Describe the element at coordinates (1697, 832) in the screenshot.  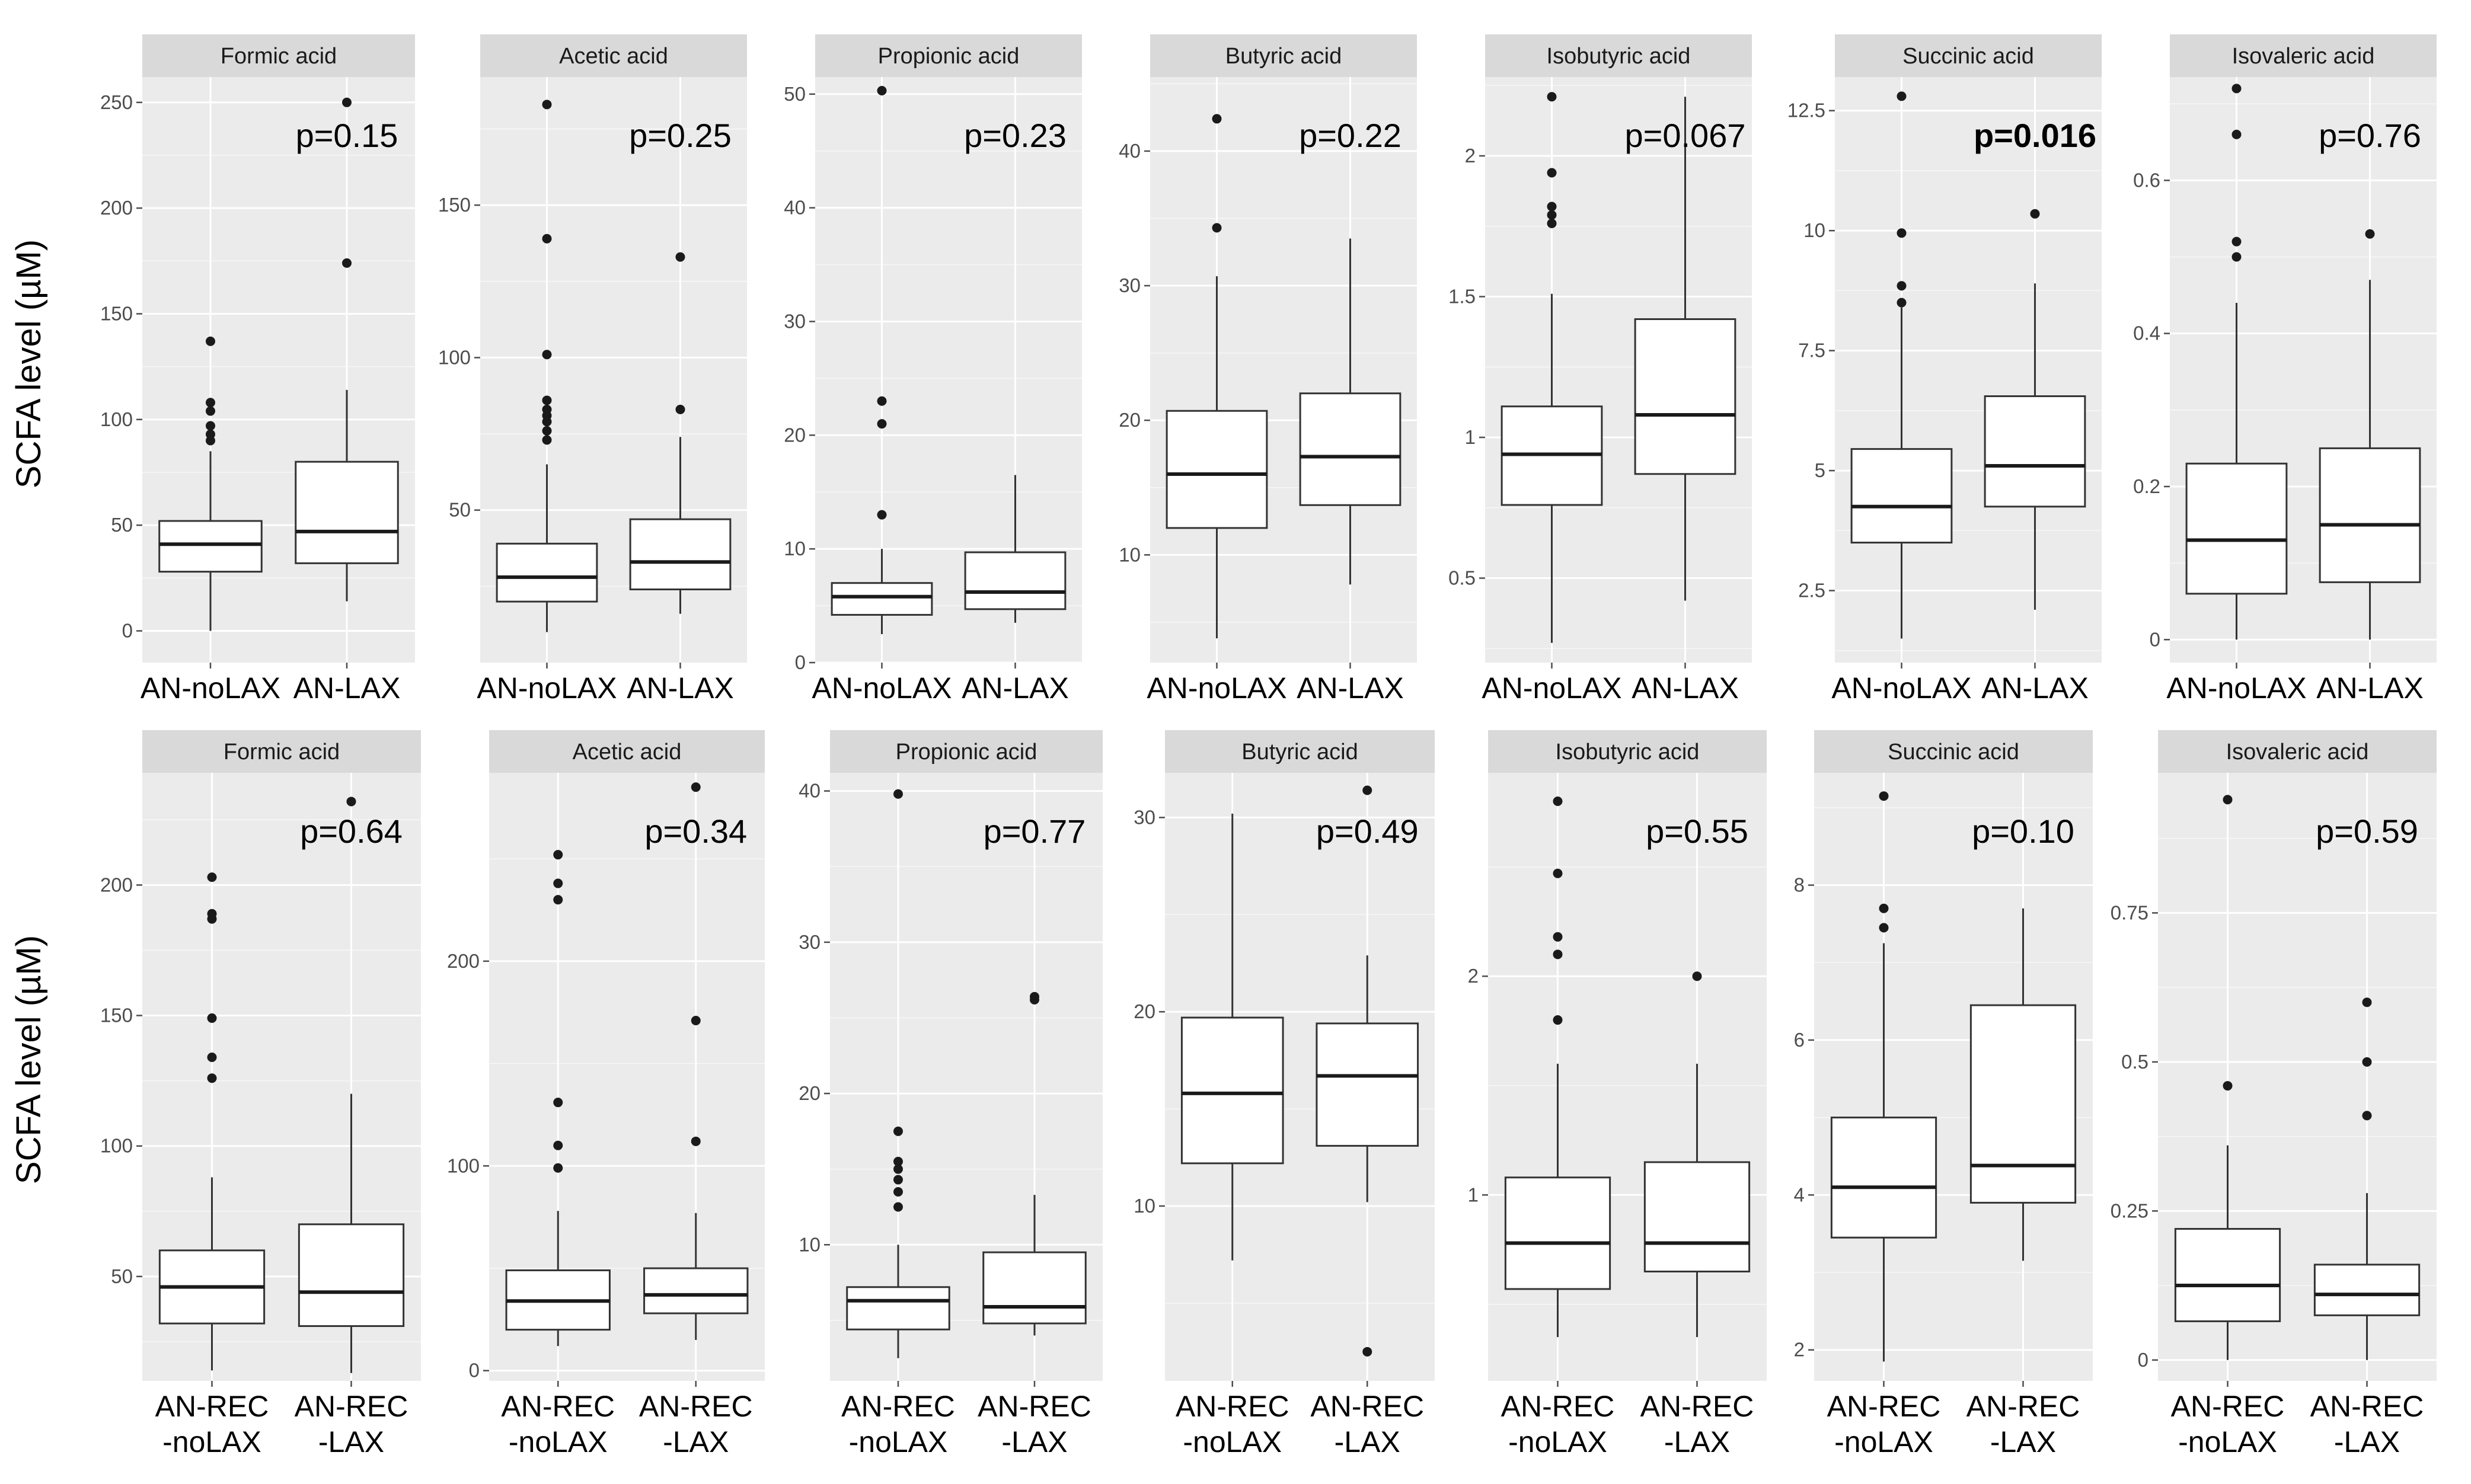
I see `p-value-label: p=0.55` at that location.